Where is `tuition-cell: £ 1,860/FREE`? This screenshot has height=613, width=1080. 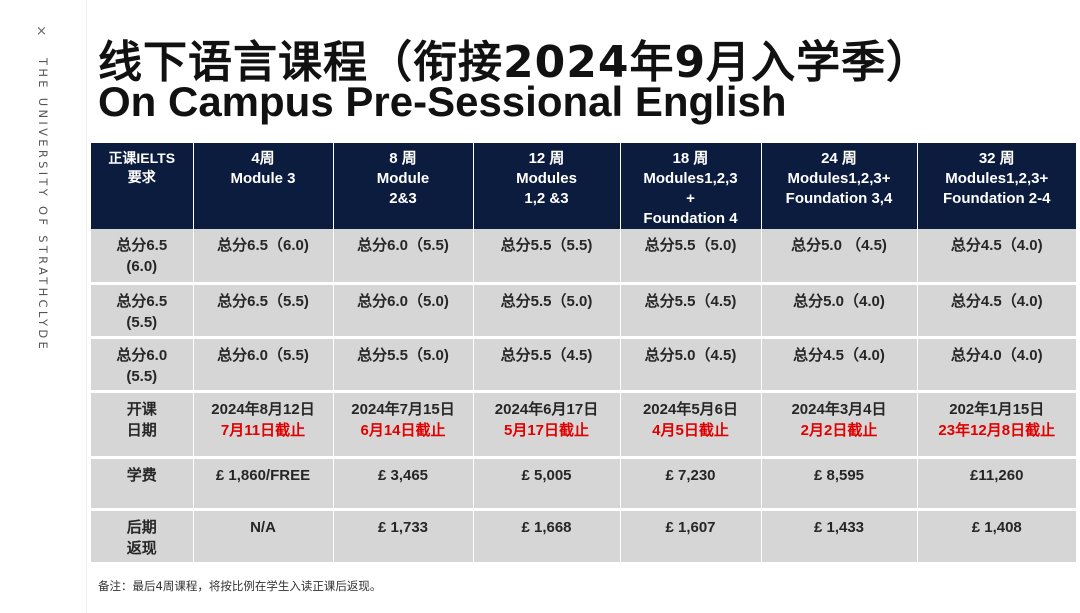
tuition-cell: £ 1,860/FREE is located at coordinates (263, 484).